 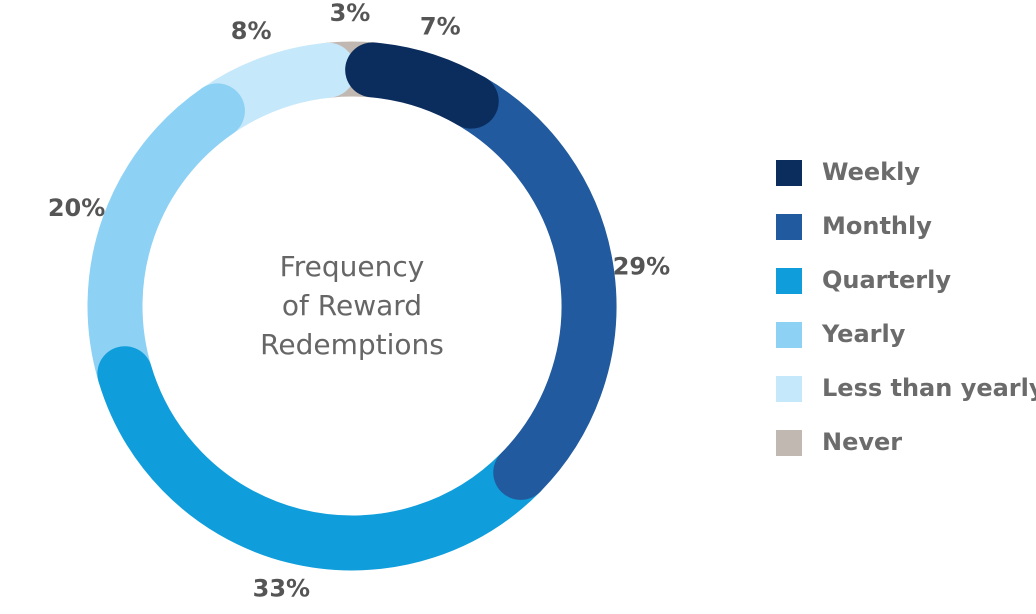 What do you see at coordinates (886, 280) in the screenshot?
I see `legend-label: Quarterly` at bounding box center [886, 280].